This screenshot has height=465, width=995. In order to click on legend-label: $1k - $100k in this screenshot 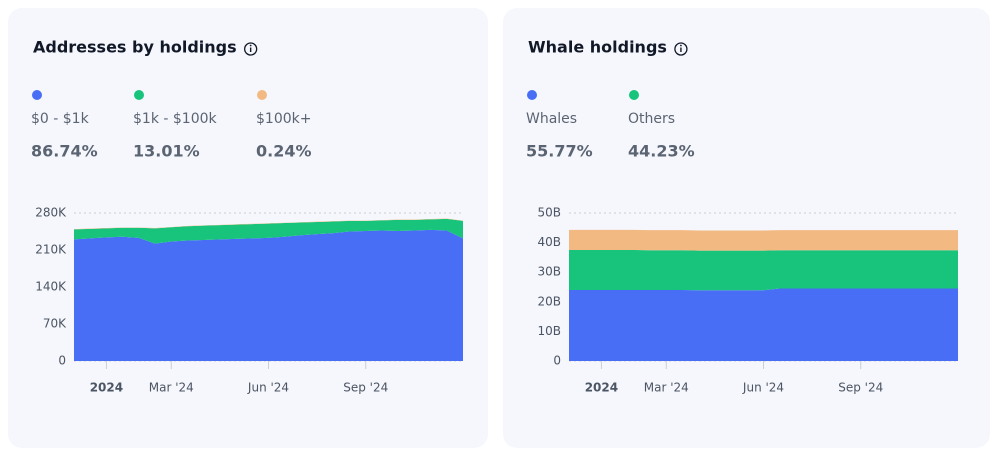, I will do `click(175, 119)`.